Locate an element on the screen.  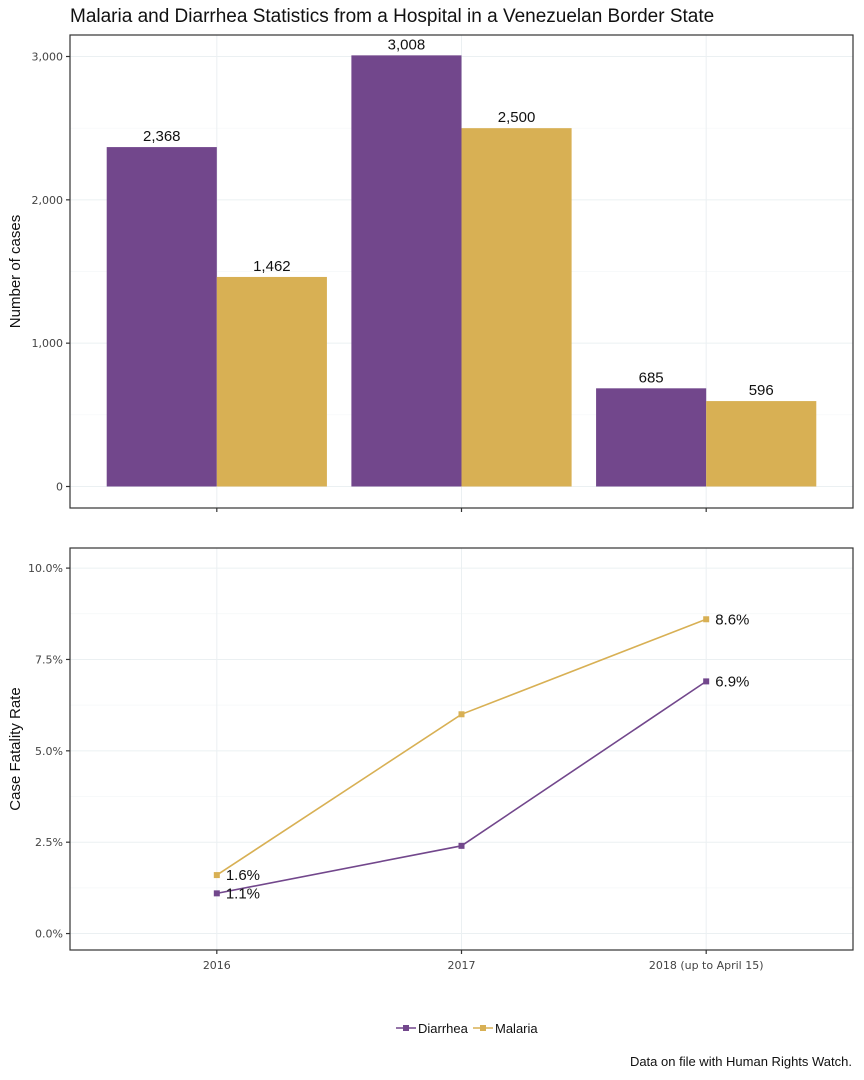
bar-chart-y-tick-label: 1,000 is located at coordinates (48, 343).